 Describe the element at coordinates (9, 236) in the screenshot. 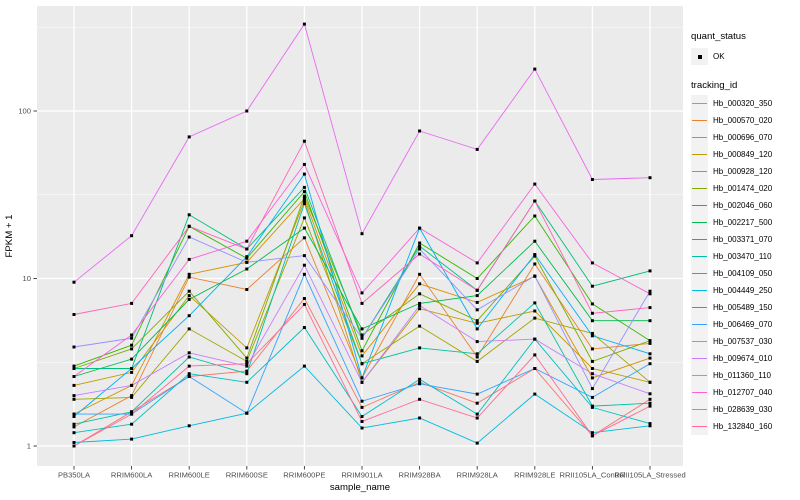

I see `y-axis-title: FPKM + 1` at that location.